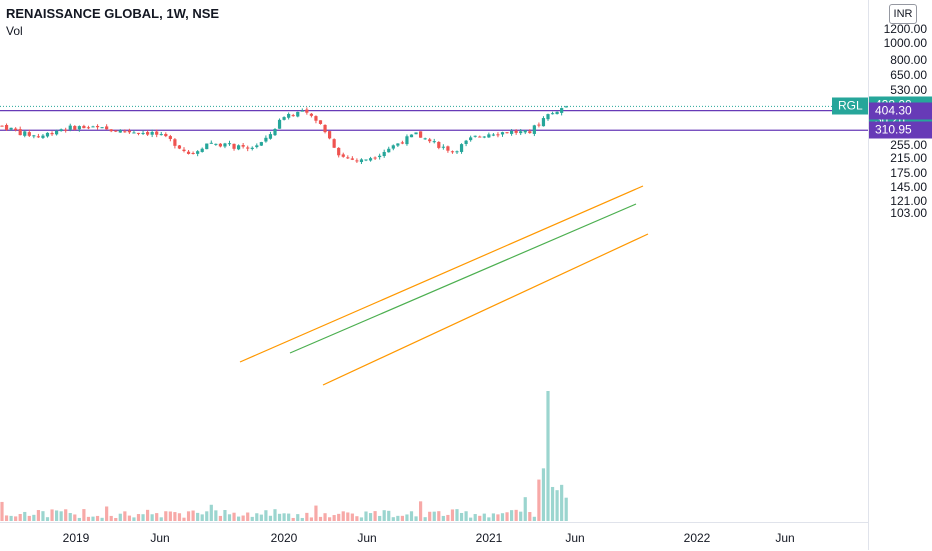 The width and height of the screenshot is (932, 551). Describe the element at coordinates (903, 14) in the screenshot. I see `currency-button: INR` at that location.